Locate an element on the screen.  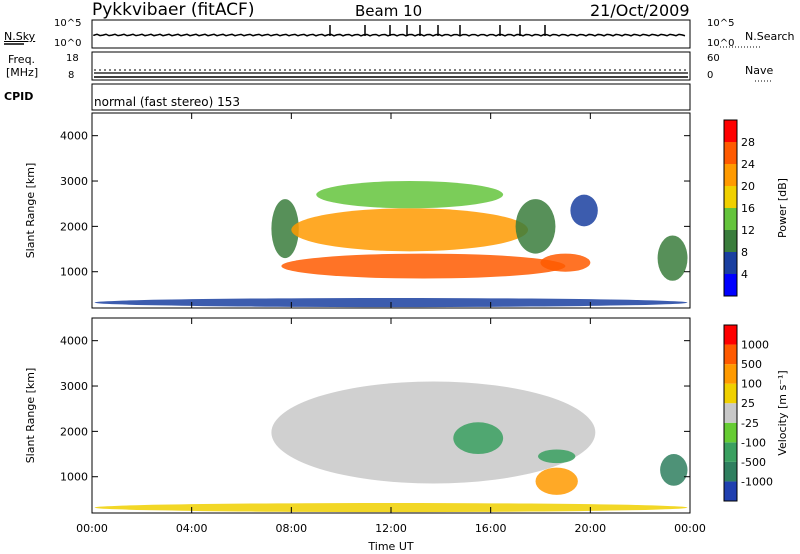
nave-tick-bottom: 0 is located at coordinates (710, 75).